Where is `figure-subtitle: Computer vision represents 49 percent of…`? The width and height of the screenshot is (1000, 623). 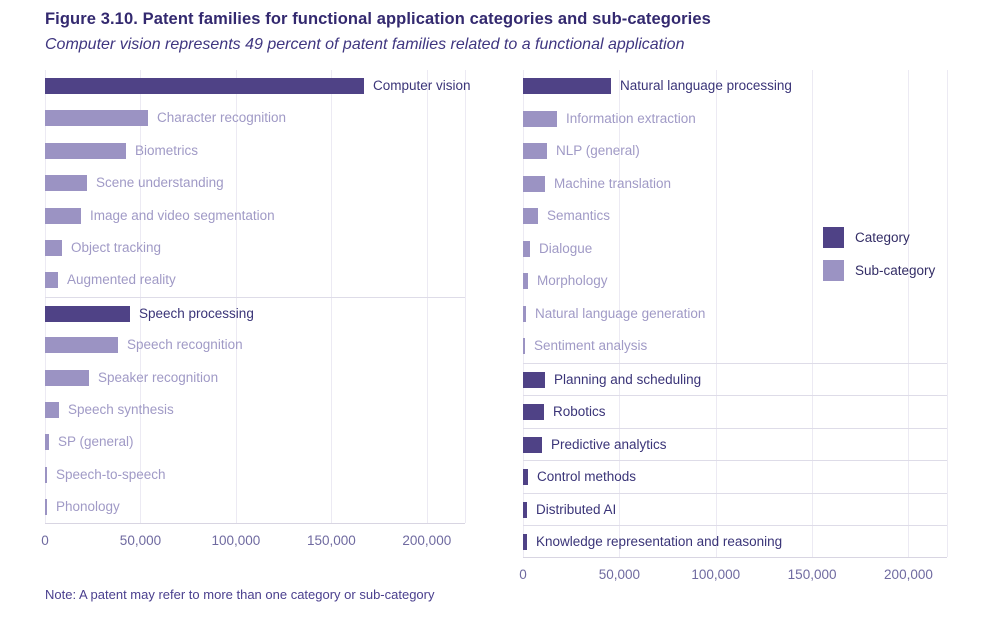 figure-subtitle: Computer vision represents 49 percent of… is located at coordinates (365, 44).